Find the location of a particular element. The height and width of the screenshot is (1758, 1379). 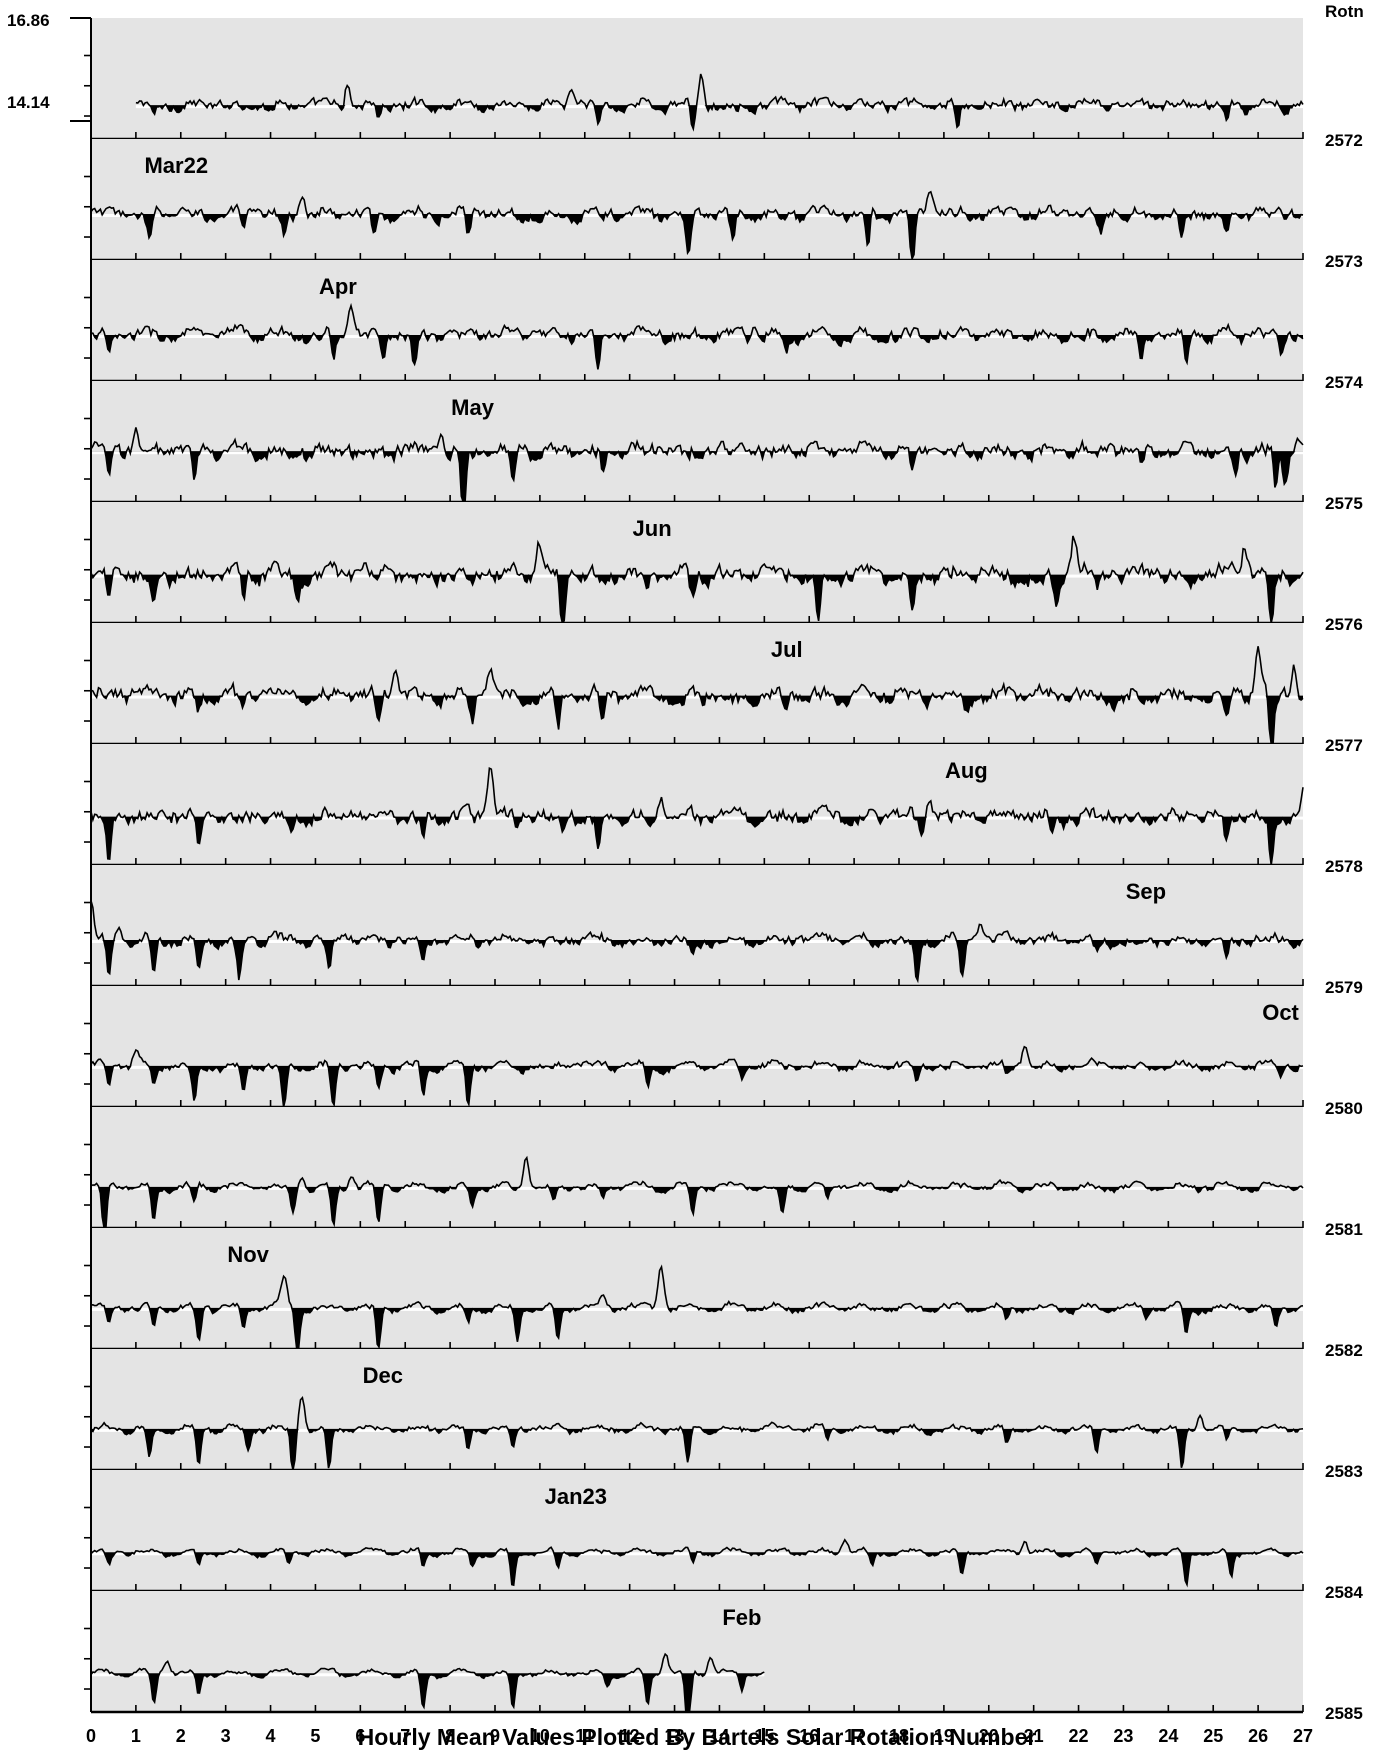

rotation-panel: 2578 Aug is located at coordinates (723, 810).